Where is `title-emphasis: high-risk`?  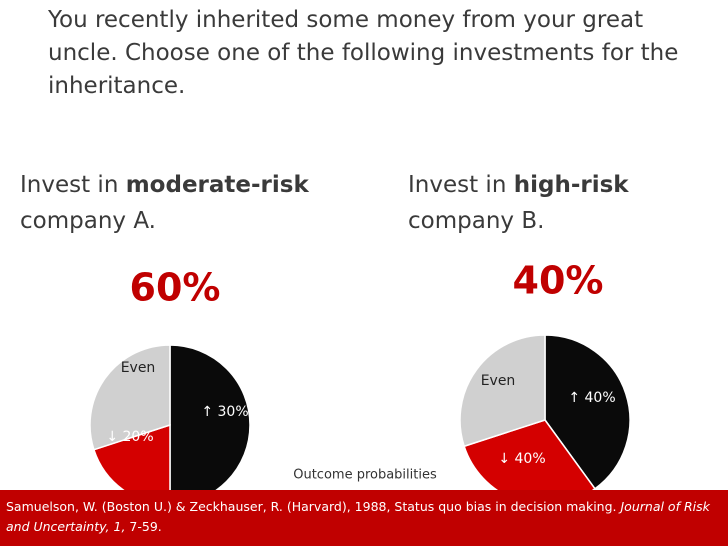 title-emphasis: high-risk is located at coordinates (571, 185).